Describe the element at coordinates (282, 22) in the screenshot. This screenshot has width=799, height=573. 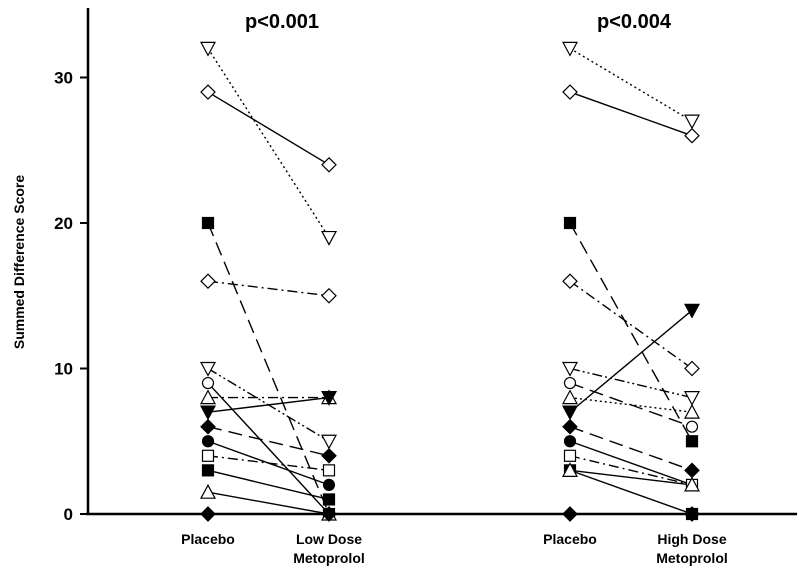
I see `p-value-annotation-low-dose: p<0.001` at that location.